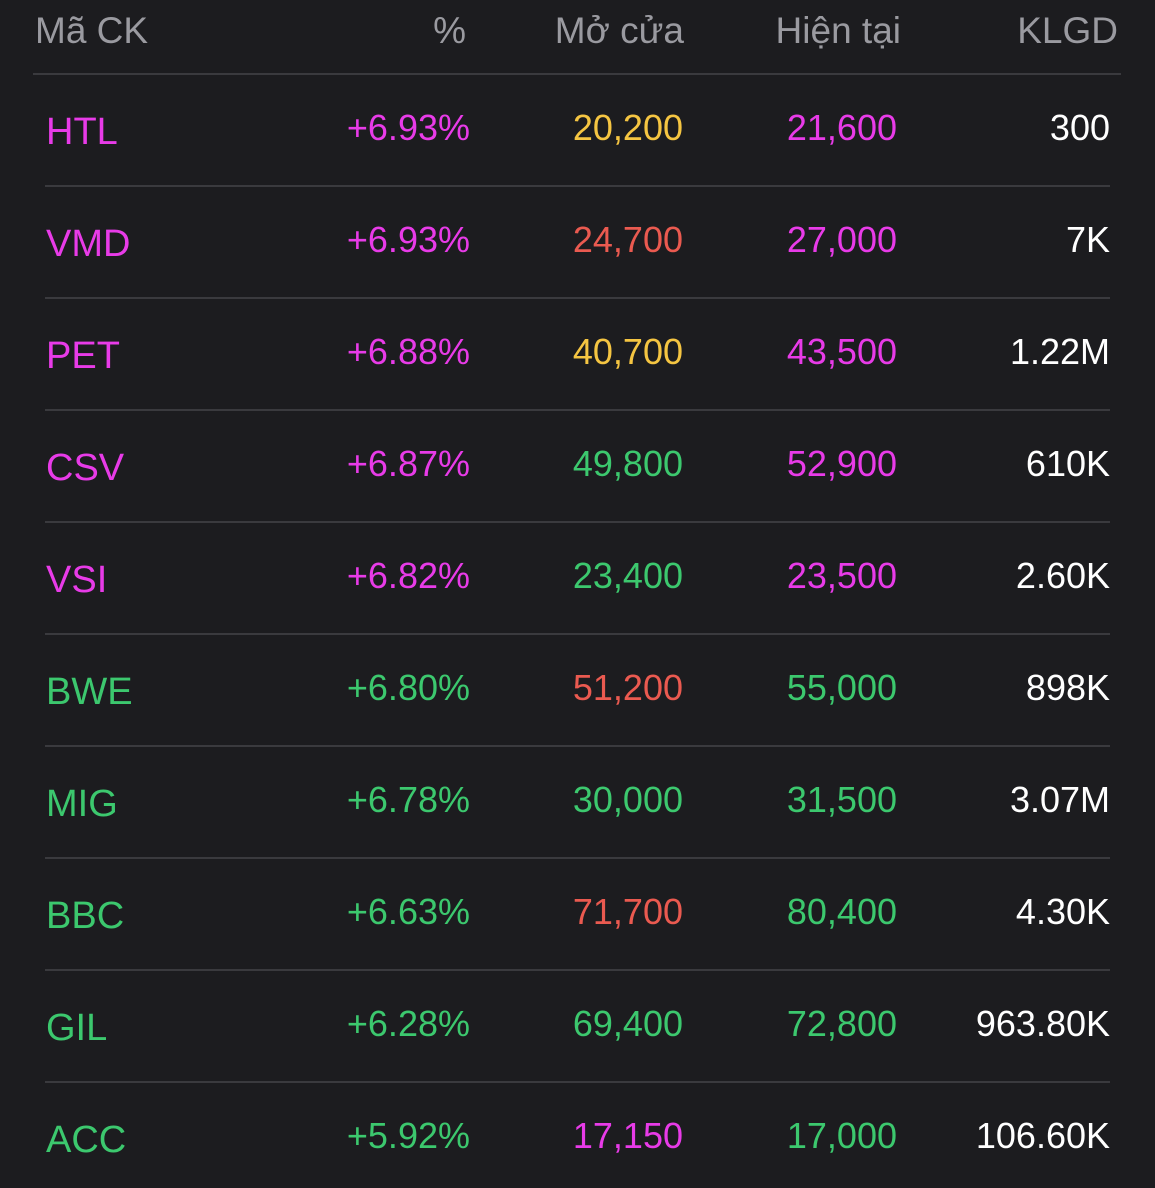 The height and width of the screenshot is (1188, 1155). I want to click on symbol-cell: BBC, so click(85, 916).